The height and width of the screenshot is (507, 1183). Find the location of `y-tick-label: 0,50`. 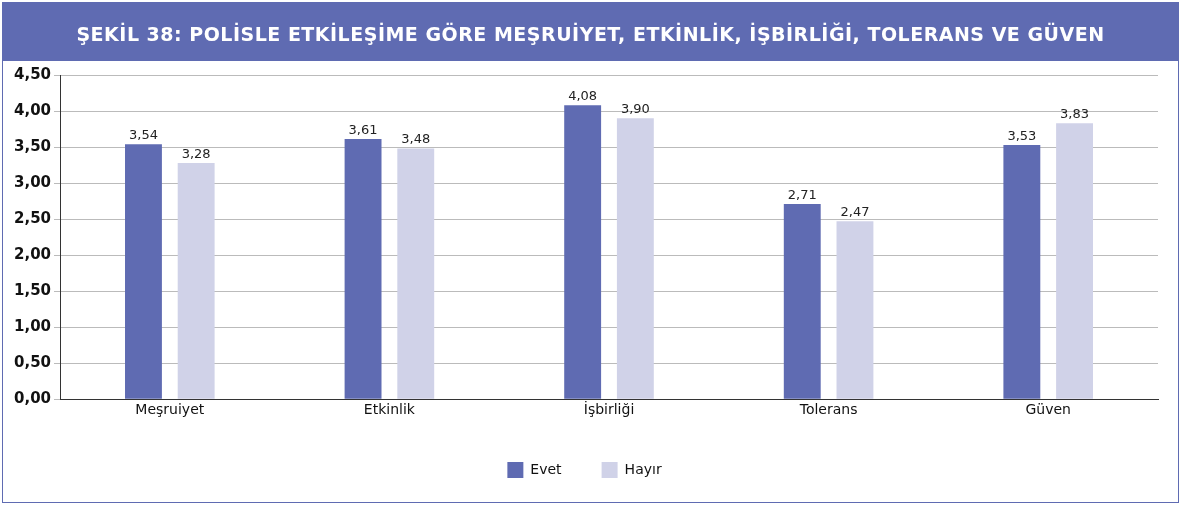

y-tick-label: 0,50 is located at coordinates (32, 362).